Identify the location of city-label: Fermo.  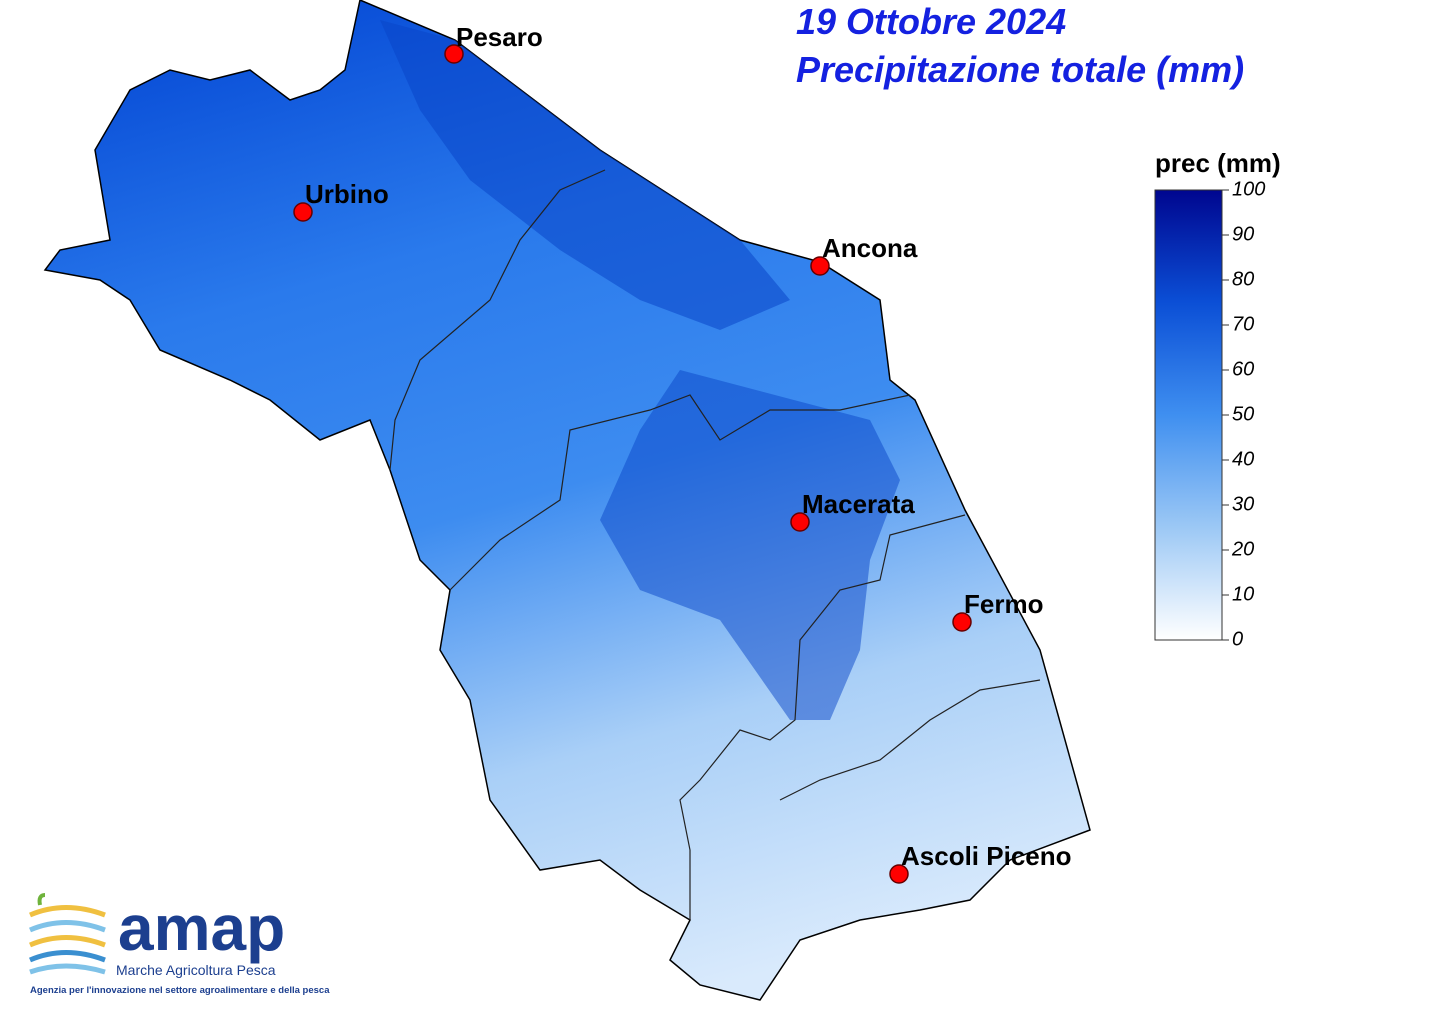
(1003, 604).